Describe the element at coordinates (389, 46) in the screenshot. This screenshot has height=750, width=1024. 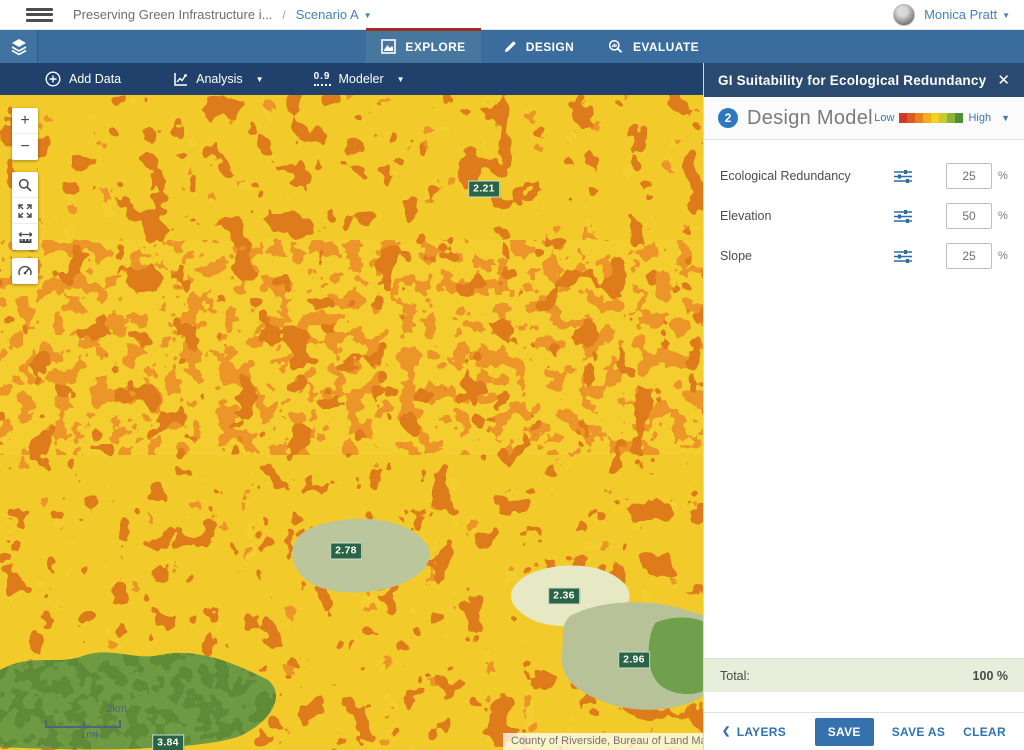
I see `explore-map-icon` at that location.